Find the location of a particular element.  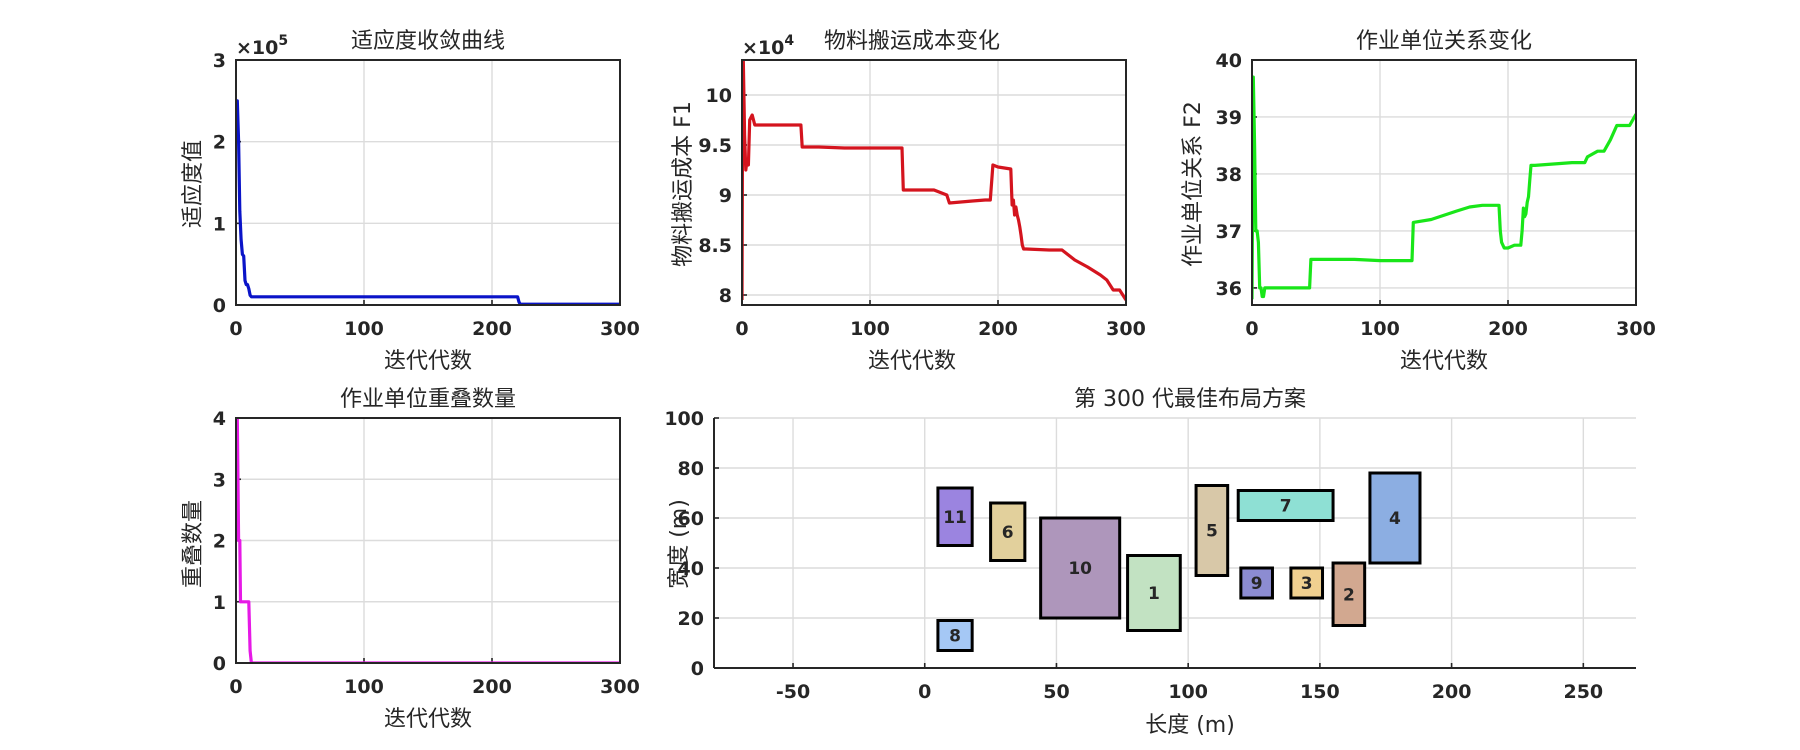

tick-labels: 0 100 200 300 8 8.5 9 9.5 10 is located at coordinates (922, 212).